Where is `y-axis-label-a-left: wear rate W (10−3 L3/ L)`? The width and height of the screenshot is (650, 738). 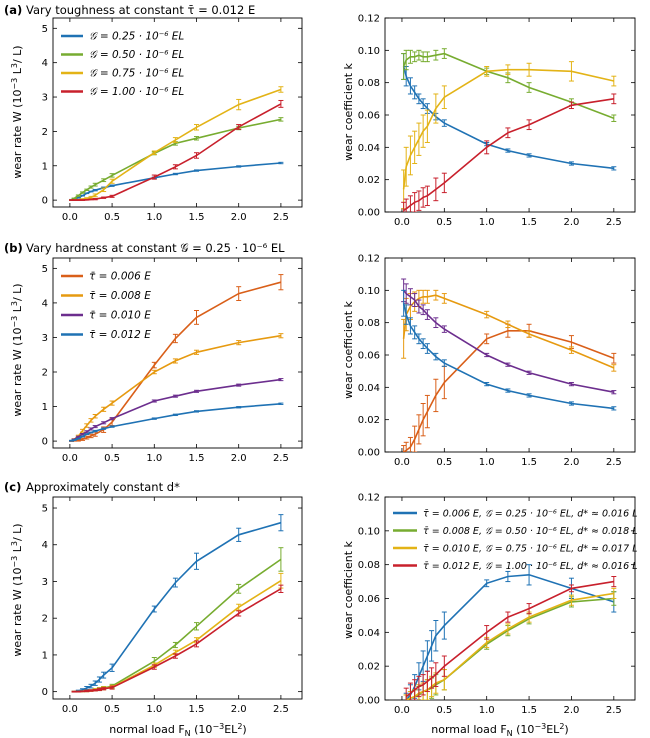
y-axis-label-a-left: wear rate W (10−3 L3/ L) is located at coordinates (17, 111).